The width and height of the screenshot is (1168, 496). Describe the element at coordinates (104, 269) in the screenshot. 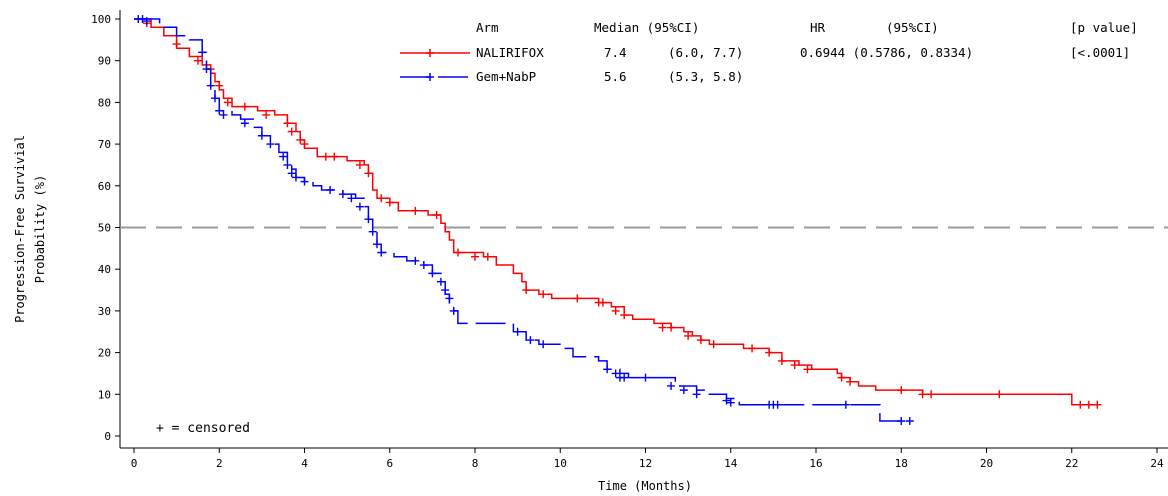

I see `y-tick-label: 40` at that location.